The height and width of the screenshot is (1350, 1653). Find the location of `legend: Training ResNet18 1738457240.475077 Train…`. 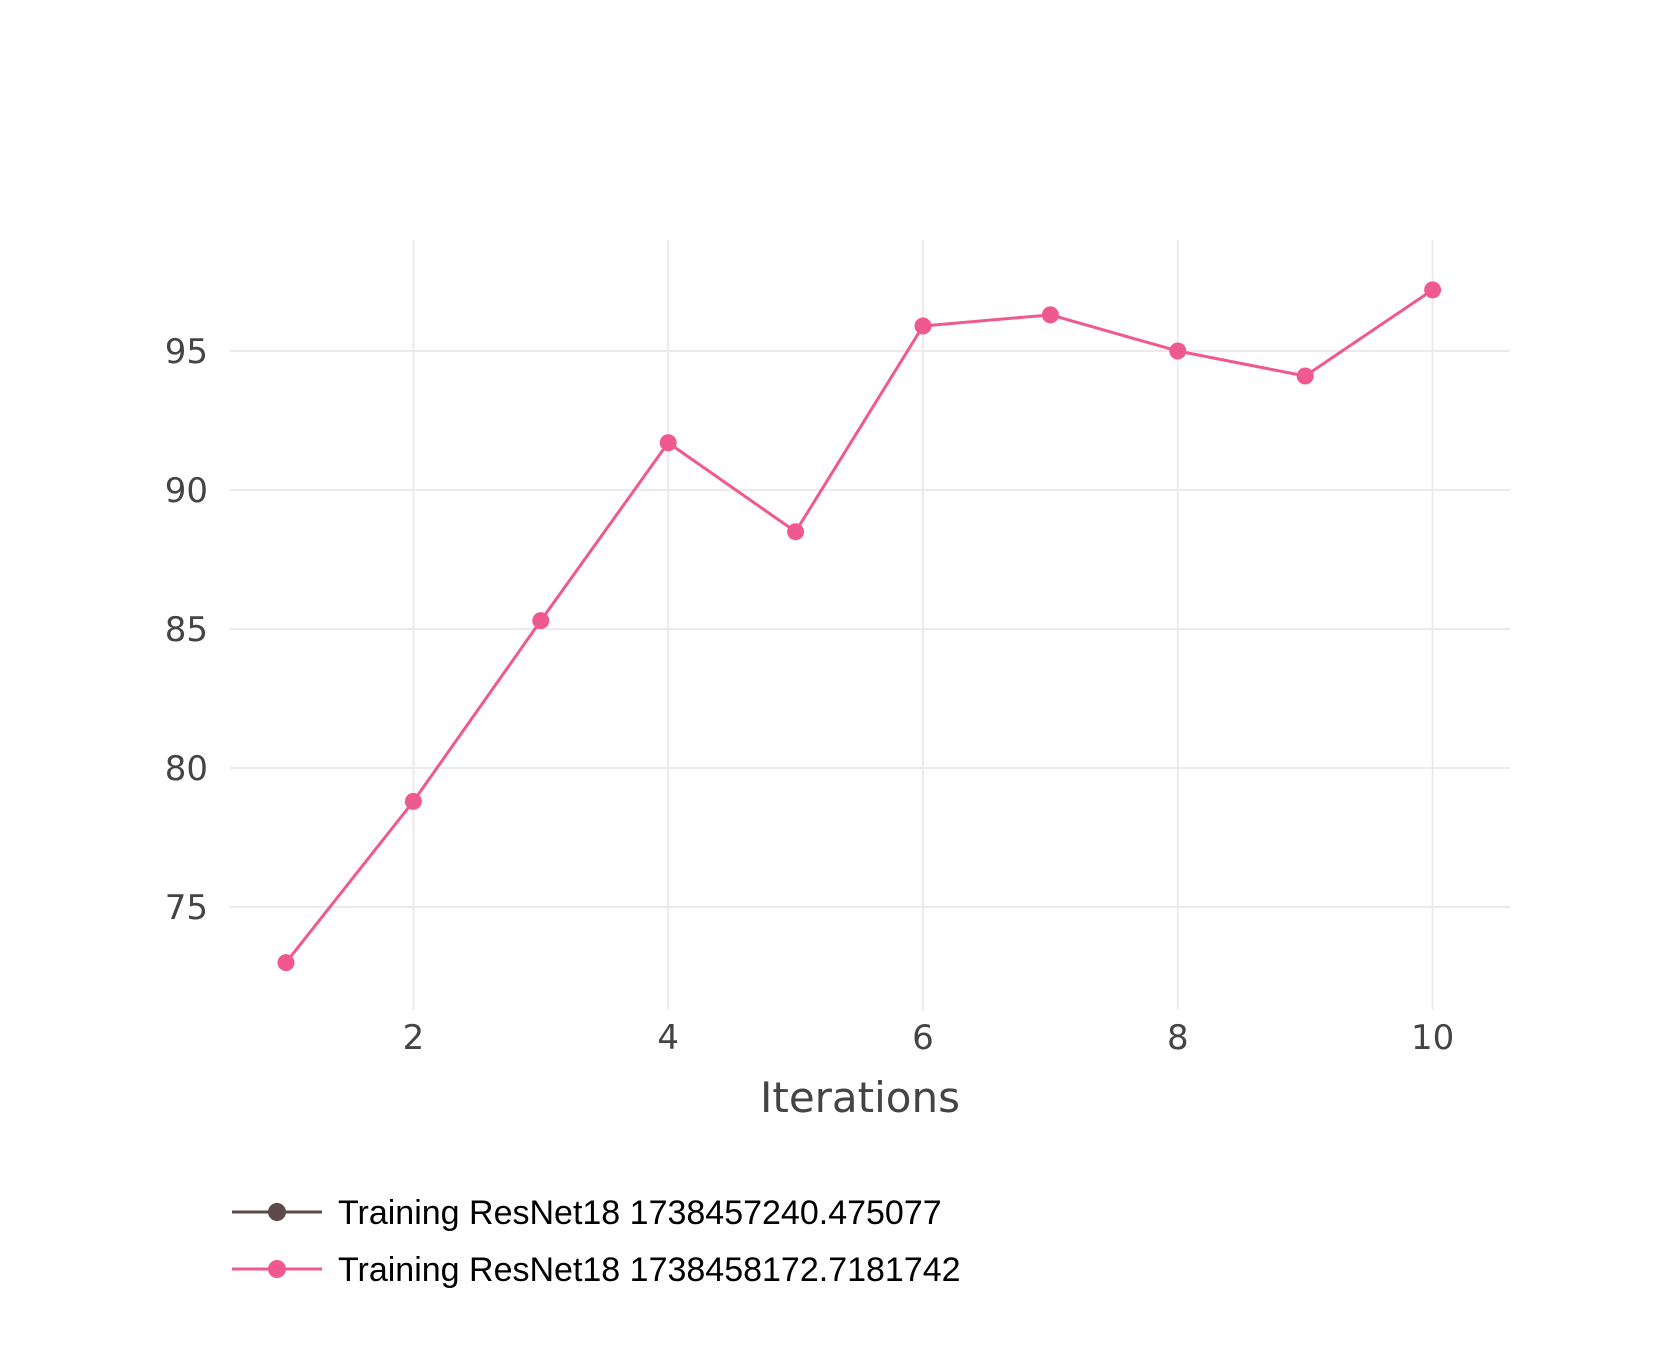

legend: Training ResNet18 1738457240.475077 Train… is located at coordinates (596, 1241).